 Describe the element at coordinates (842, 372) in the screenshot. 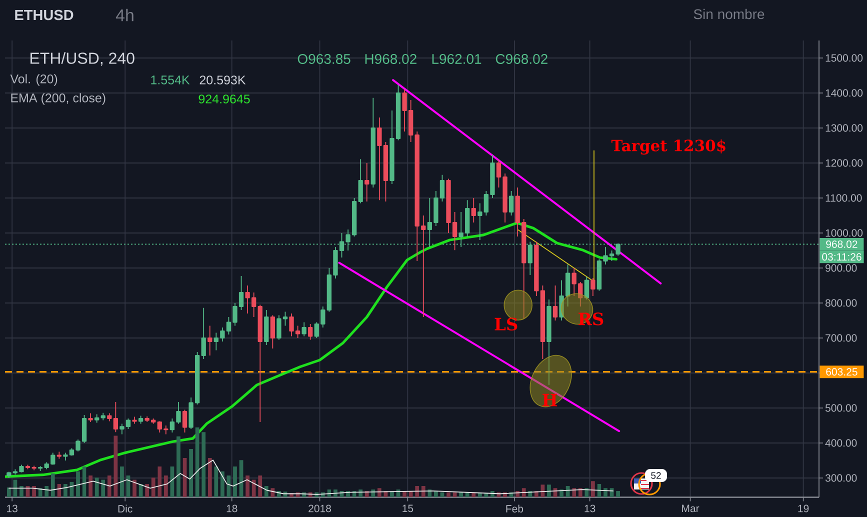

I see `ref-line-label: 603.25` at that location.